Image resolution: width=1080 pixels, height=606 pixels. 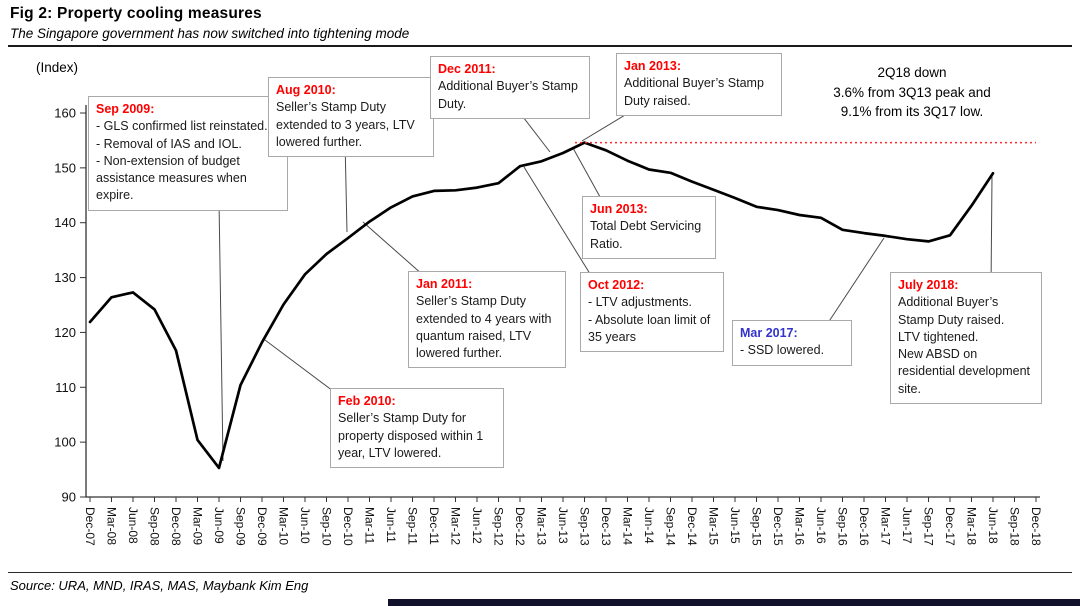 I want to click on x-tick-label: Dec-18, so click(x=1036, y=526).